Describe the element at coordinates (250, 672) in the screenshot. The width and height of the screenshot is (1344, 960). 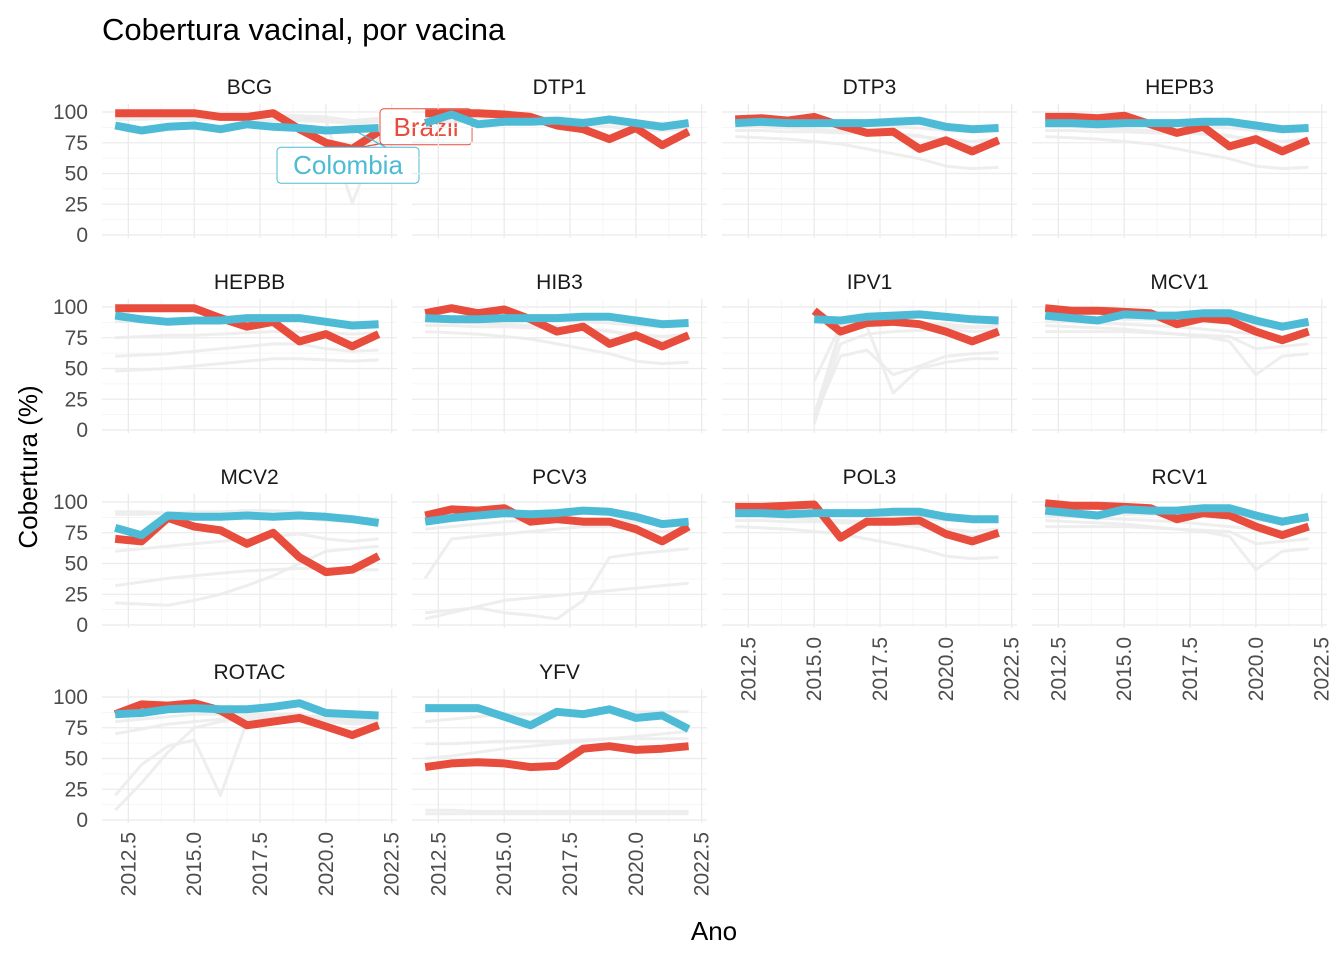
I see `panel-strip-label: ROTAC` at that location.